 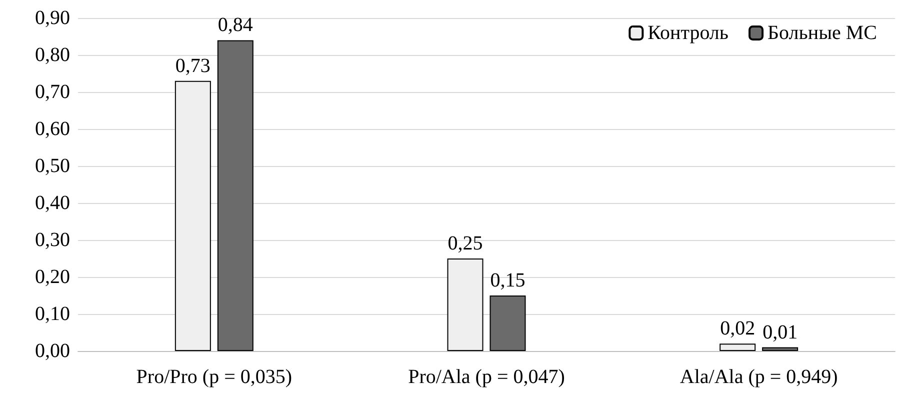 I want to click on y-tick-label: 0,00, so click(x=52, y=351).